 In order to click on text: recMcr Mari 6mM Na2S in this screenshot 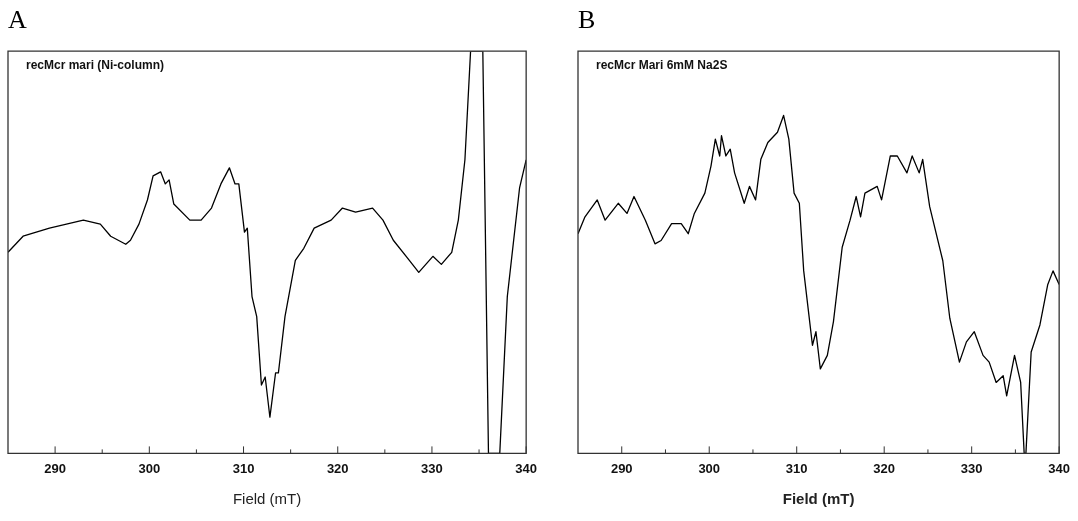, I will do `click(662, 64)`.